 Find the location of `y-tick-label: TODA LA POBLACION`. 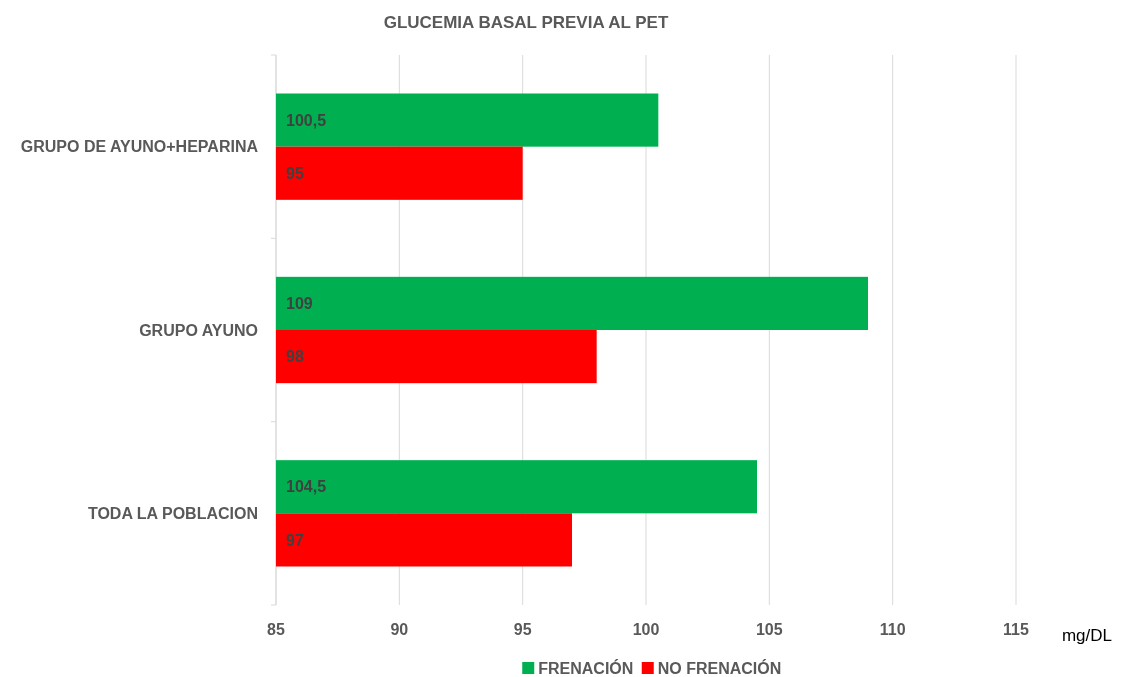

y-tick-label: TODA LA POBLACION is located at coordinates (172, 513).